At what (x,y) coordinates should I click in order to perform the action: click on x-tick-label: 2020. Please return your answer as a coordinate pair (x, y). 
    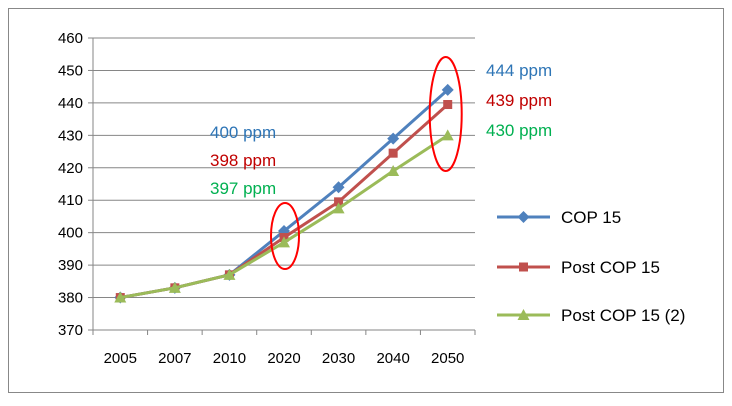
    Looking at the image, I should click on (283, 358).